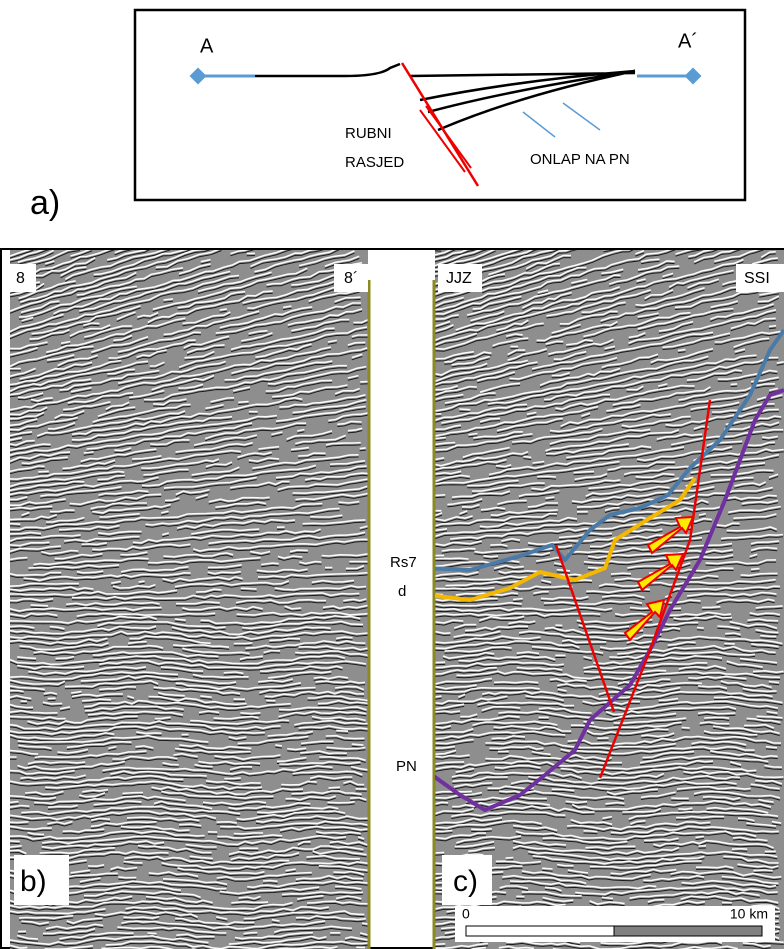  Describe the element at coordinates (466, 914) in the screenshot. I see `scale-label: 0` at that location.